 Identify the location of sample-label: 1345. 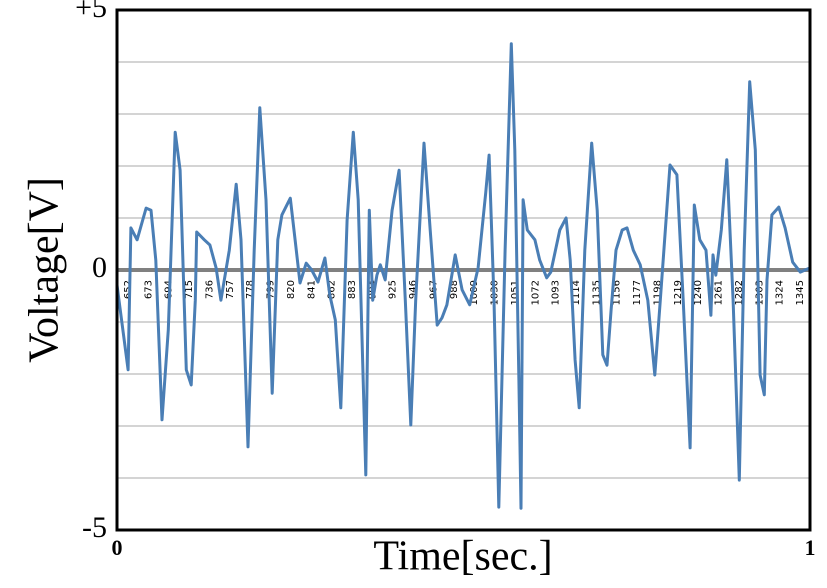
(800, 292).